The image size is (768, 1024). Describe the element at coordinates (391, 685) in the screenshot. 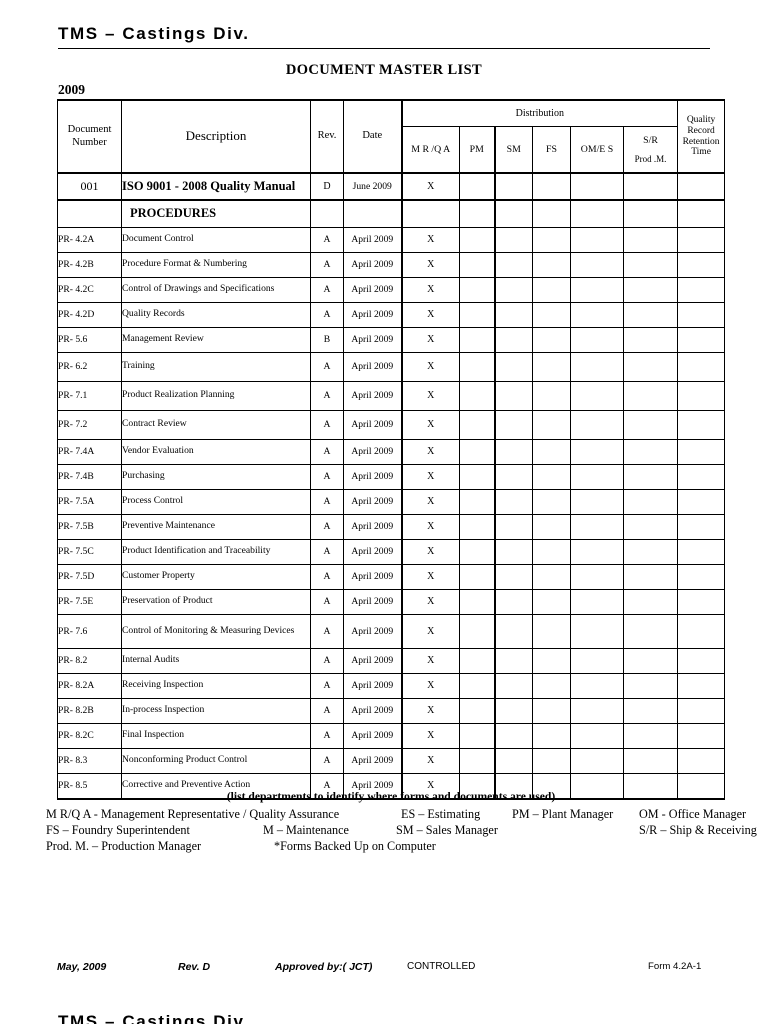

I see `table-row: PR- 8.2A Receiving Inspection A April 2009 X` at that location.